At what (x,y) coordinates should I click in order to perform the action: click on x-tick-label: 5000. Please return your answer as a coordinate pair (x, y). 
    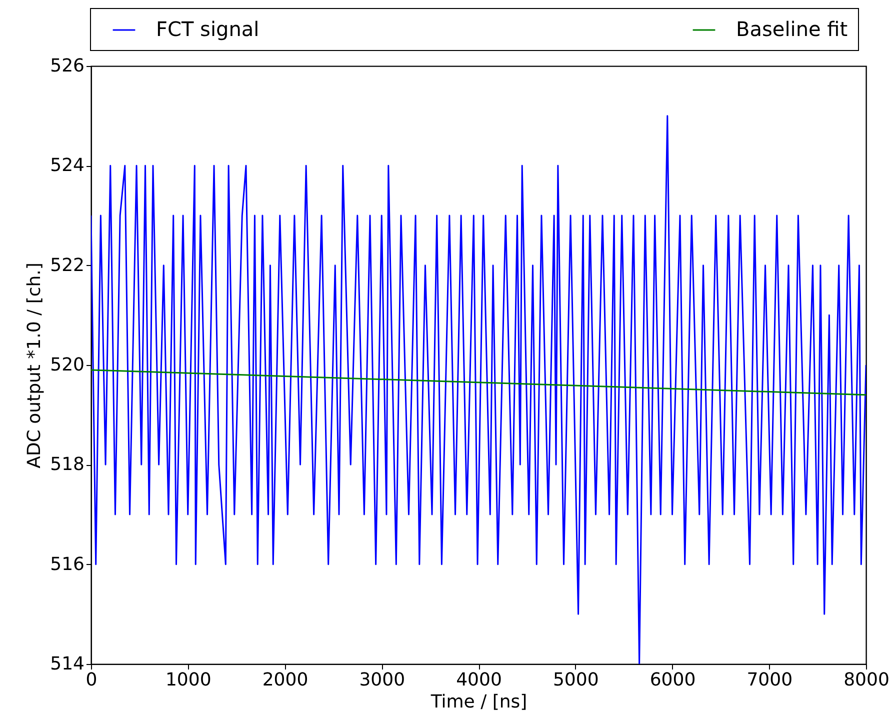
    Looking at the image, I should click on (575, 680).